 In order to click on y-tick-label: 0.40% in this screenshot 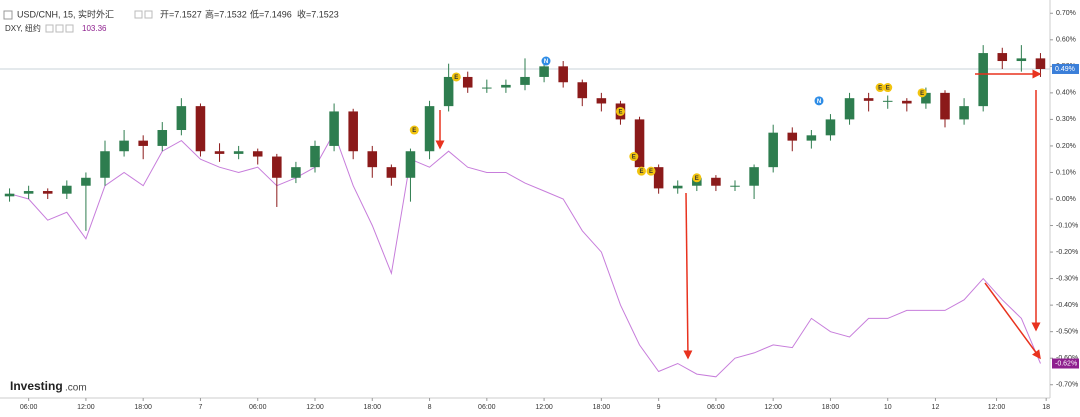, I will do `click(1066, 93)`.